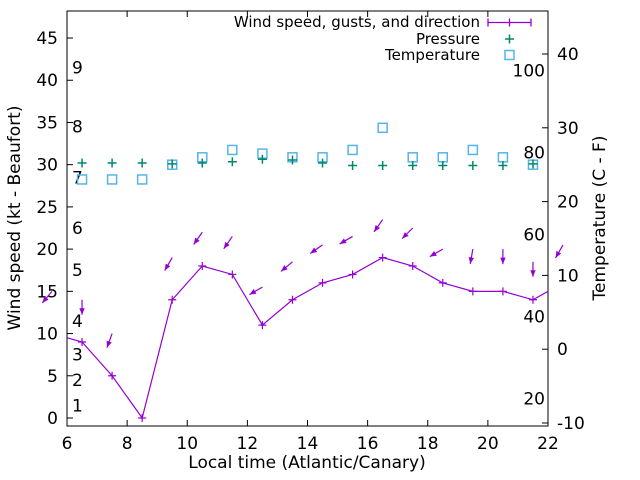  What do you see at coordinates (571, 424) in the screenshot?
I see `right-tick-label: -10` at bounding box center [571, 424].